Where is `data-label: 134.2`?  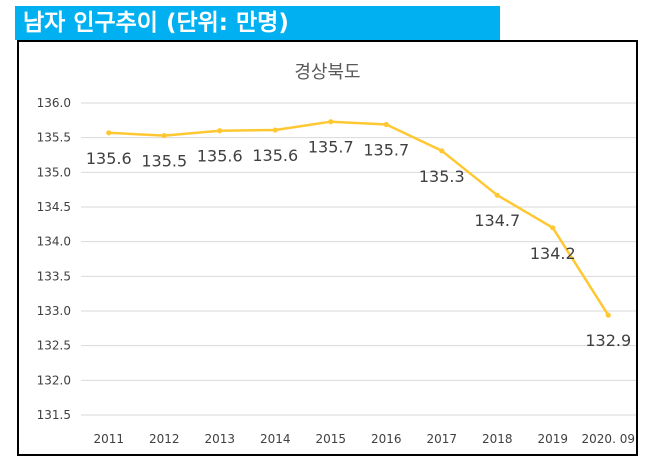 data-label: 134.2 is located at coordinates (553, 253).